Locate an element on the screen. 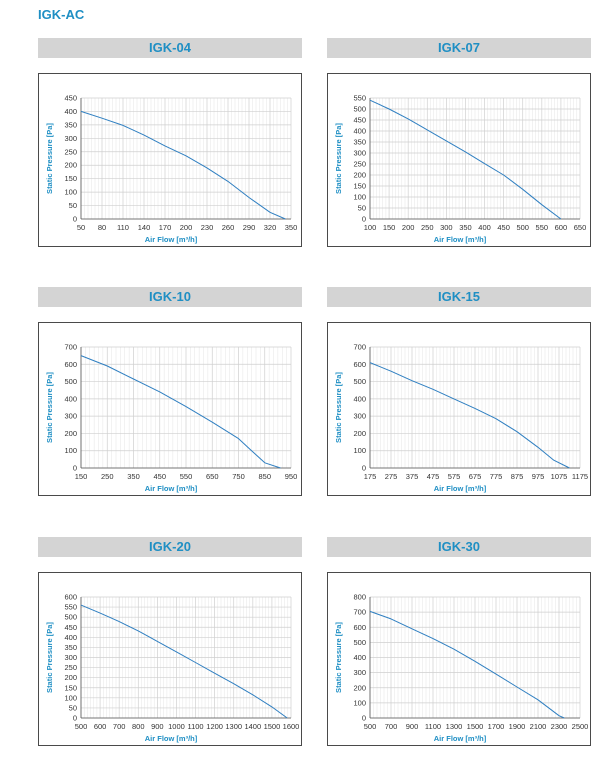 The image size is (607, 772). x-tick-label: 230 is located at coordinates (207, 227).